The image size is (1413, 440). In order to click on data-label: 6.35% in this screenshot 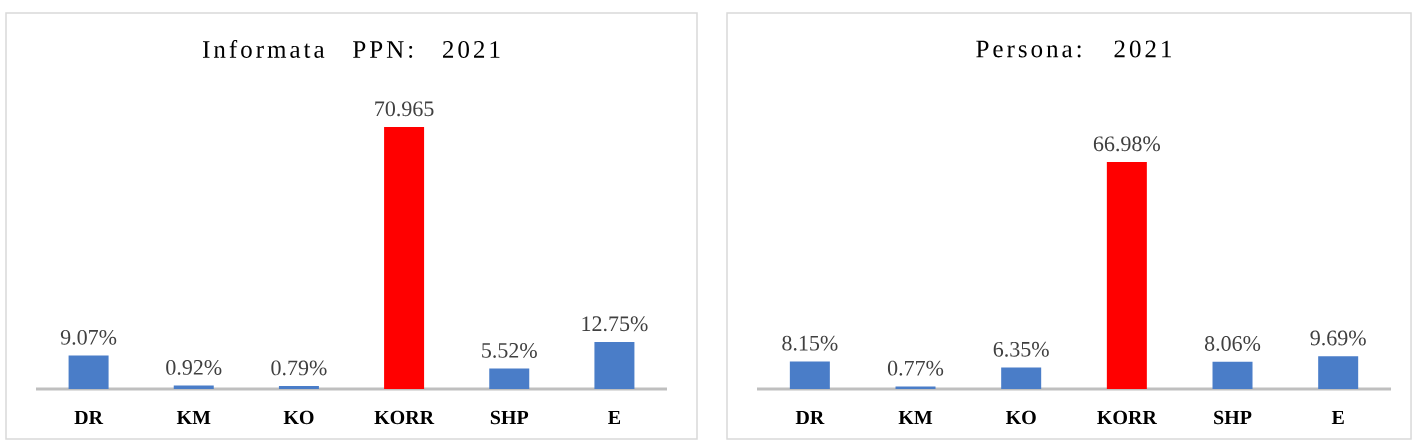, I will do `click(1021, 349)`.